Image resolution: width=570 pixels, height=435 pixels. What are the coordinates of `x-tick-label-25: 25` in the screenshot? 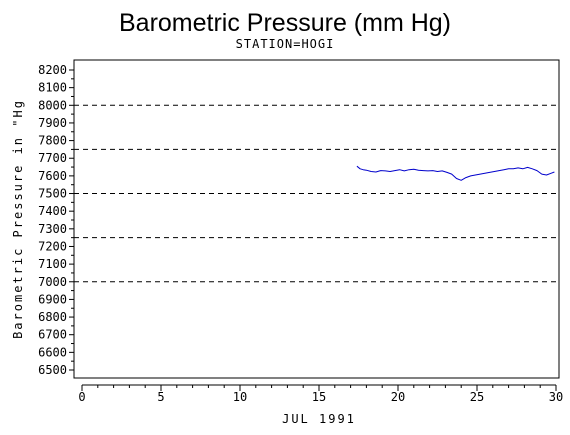 It's located at (477, 397).